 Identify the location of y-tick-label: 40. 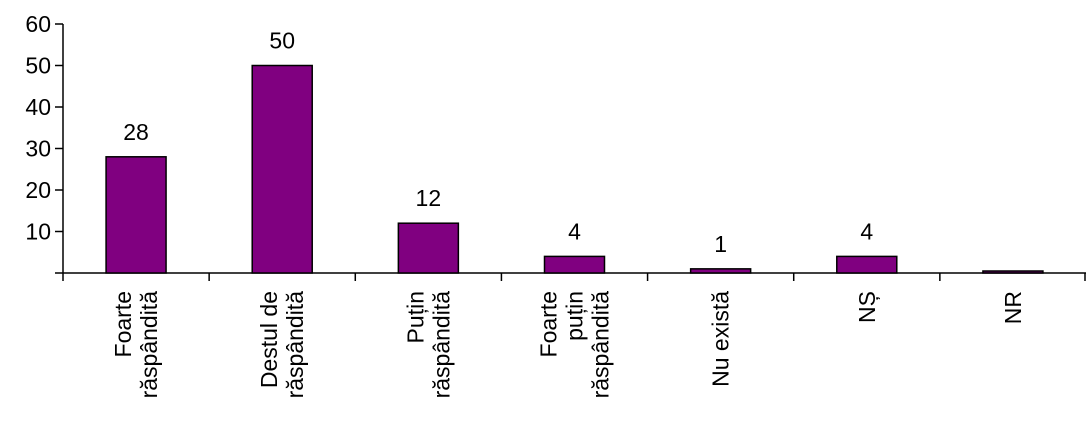
(38, 107).